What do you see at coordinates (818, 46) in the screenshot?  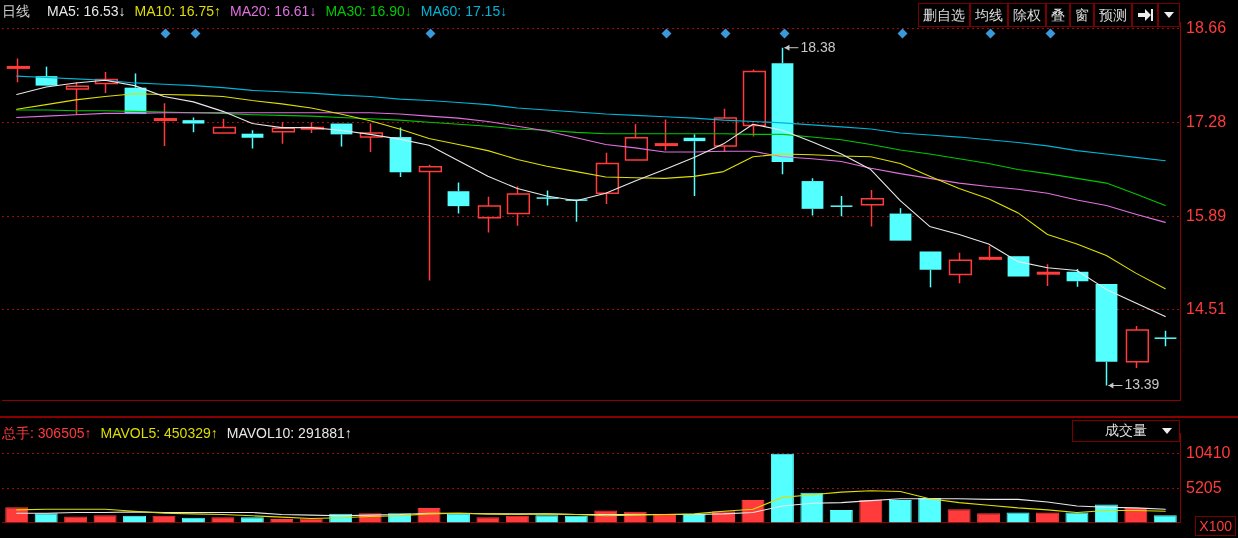 I see `annotation: 18.38` at bounding box center [818, 46].